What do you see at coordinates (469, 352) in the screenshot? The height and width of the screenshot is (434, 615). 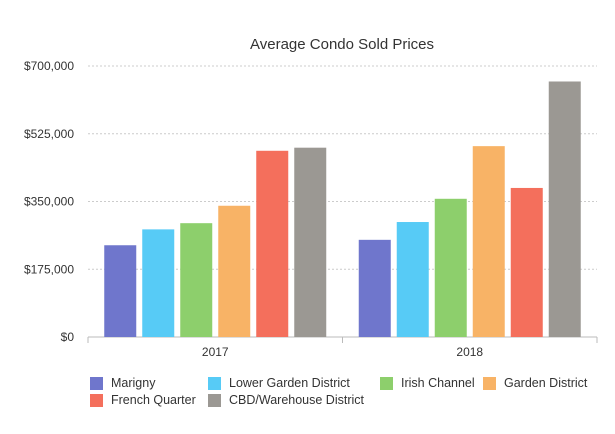 I see `x-tick-label: 2018` at bounding box center [469, 352].